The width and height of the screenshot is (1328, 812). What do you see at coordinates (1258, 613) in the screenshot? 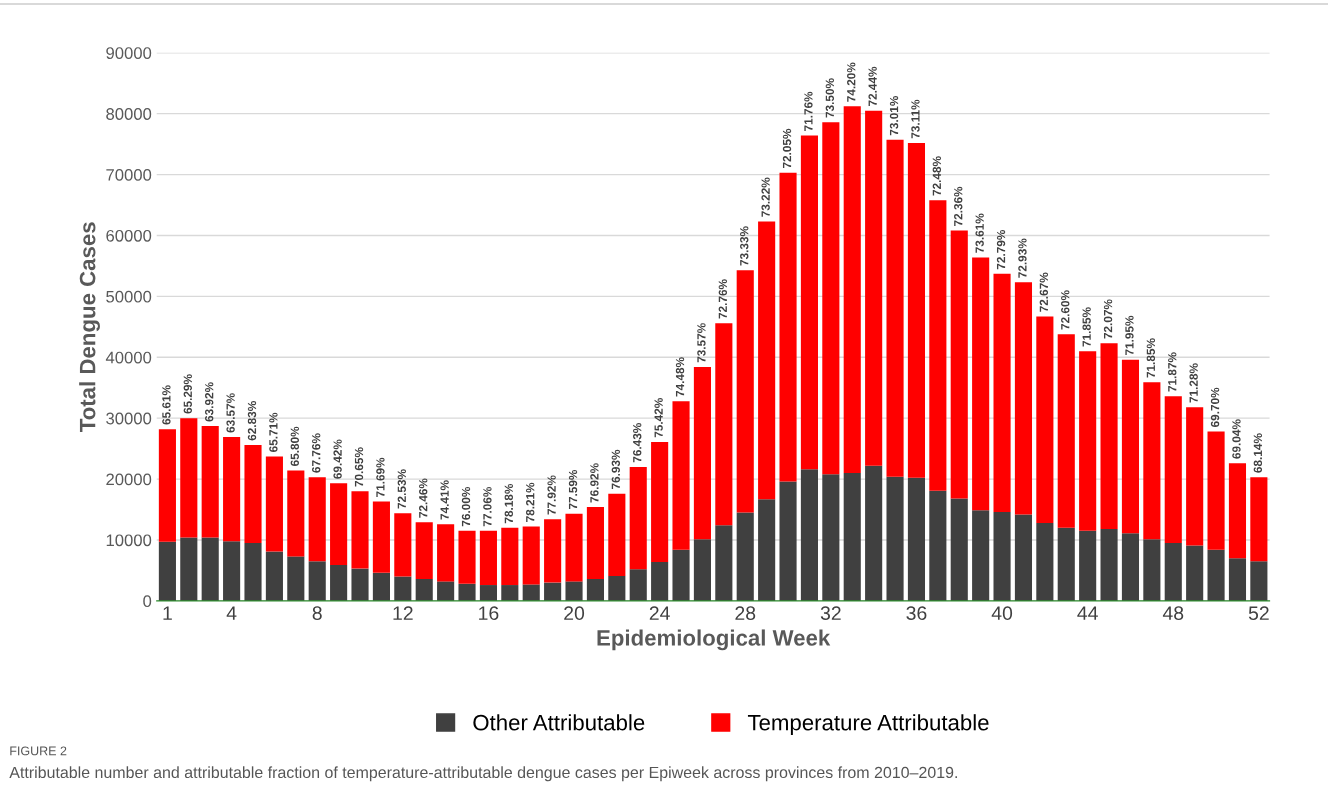
I see `x-tick-label: 52` at bounding box center [1258, 613].